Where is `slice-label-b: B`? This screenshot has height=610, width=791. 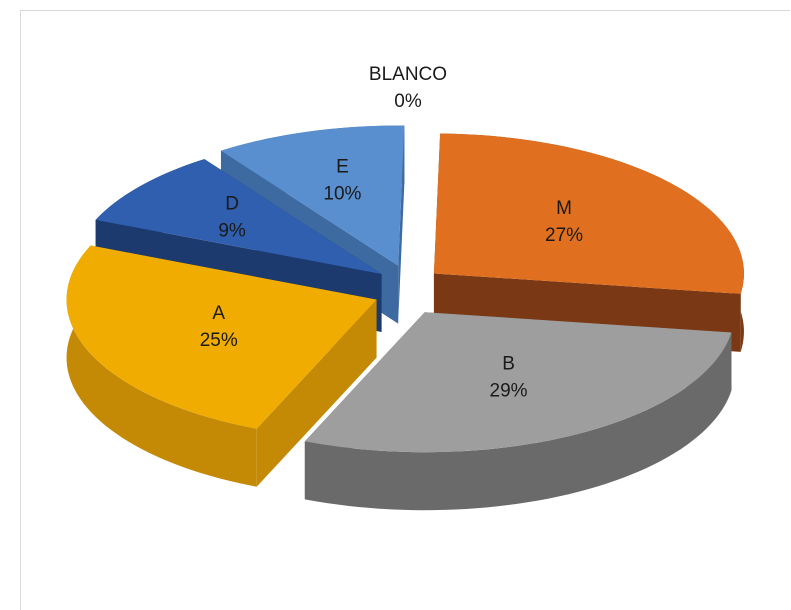
slice-label-b: B is located at coordinates (508, 363).